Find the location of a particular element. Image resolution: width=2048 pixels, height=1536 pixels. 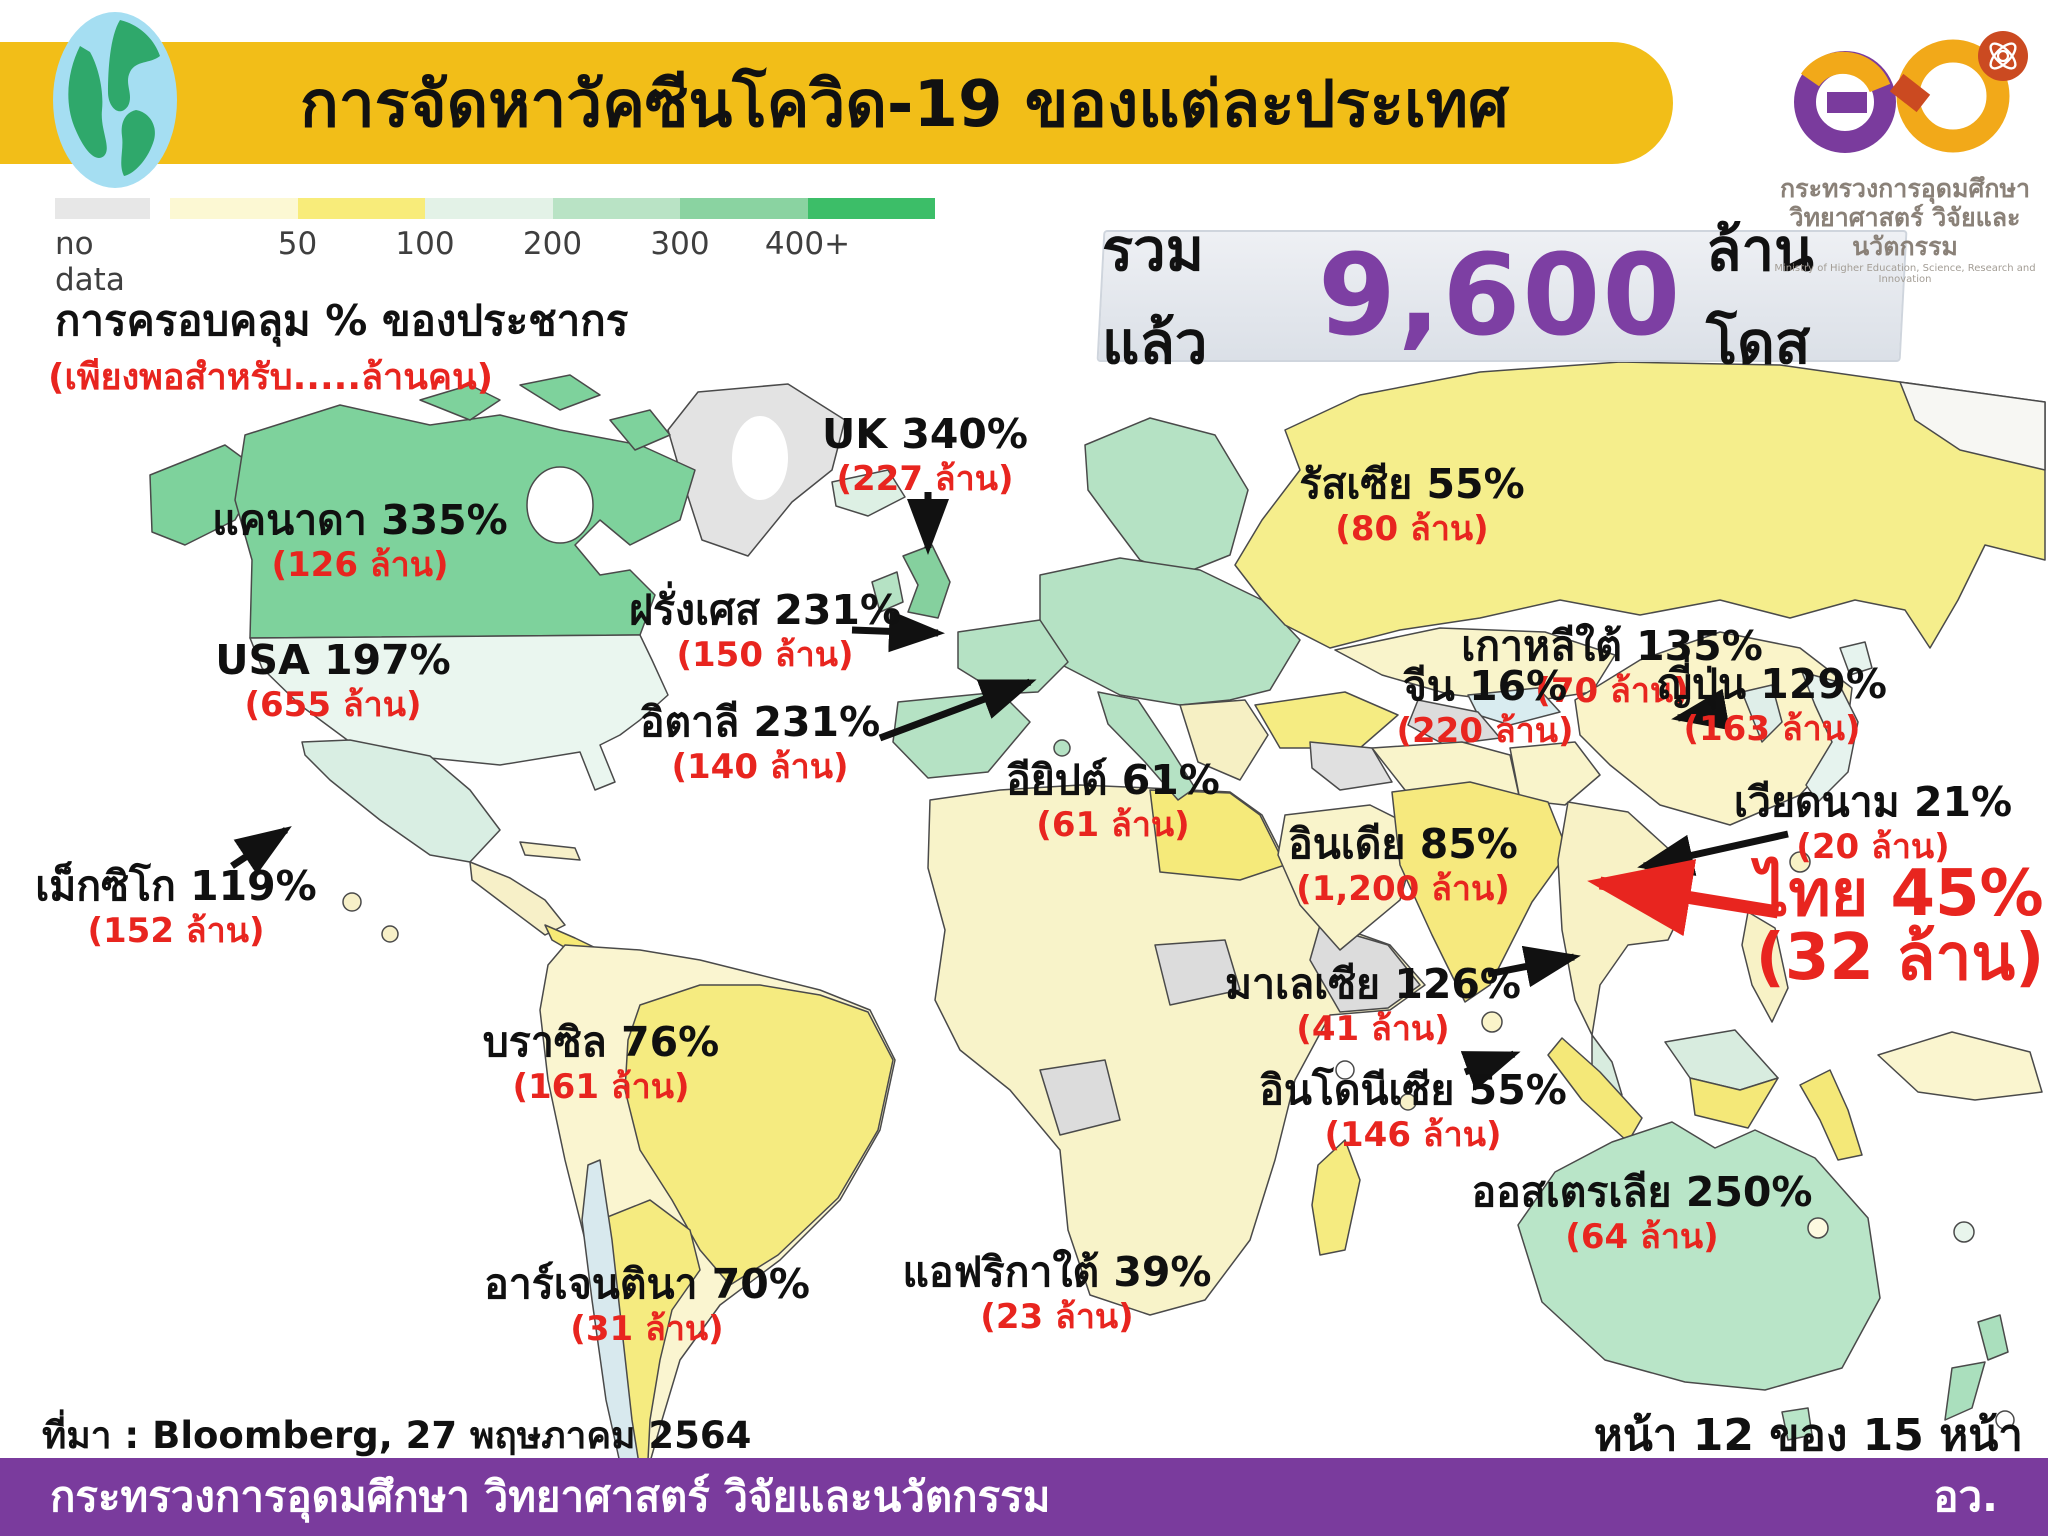

country-label-indonesia: อินโดนีเซีย 55% (146 ล้าน) is located at coordinates (1413, 1111).